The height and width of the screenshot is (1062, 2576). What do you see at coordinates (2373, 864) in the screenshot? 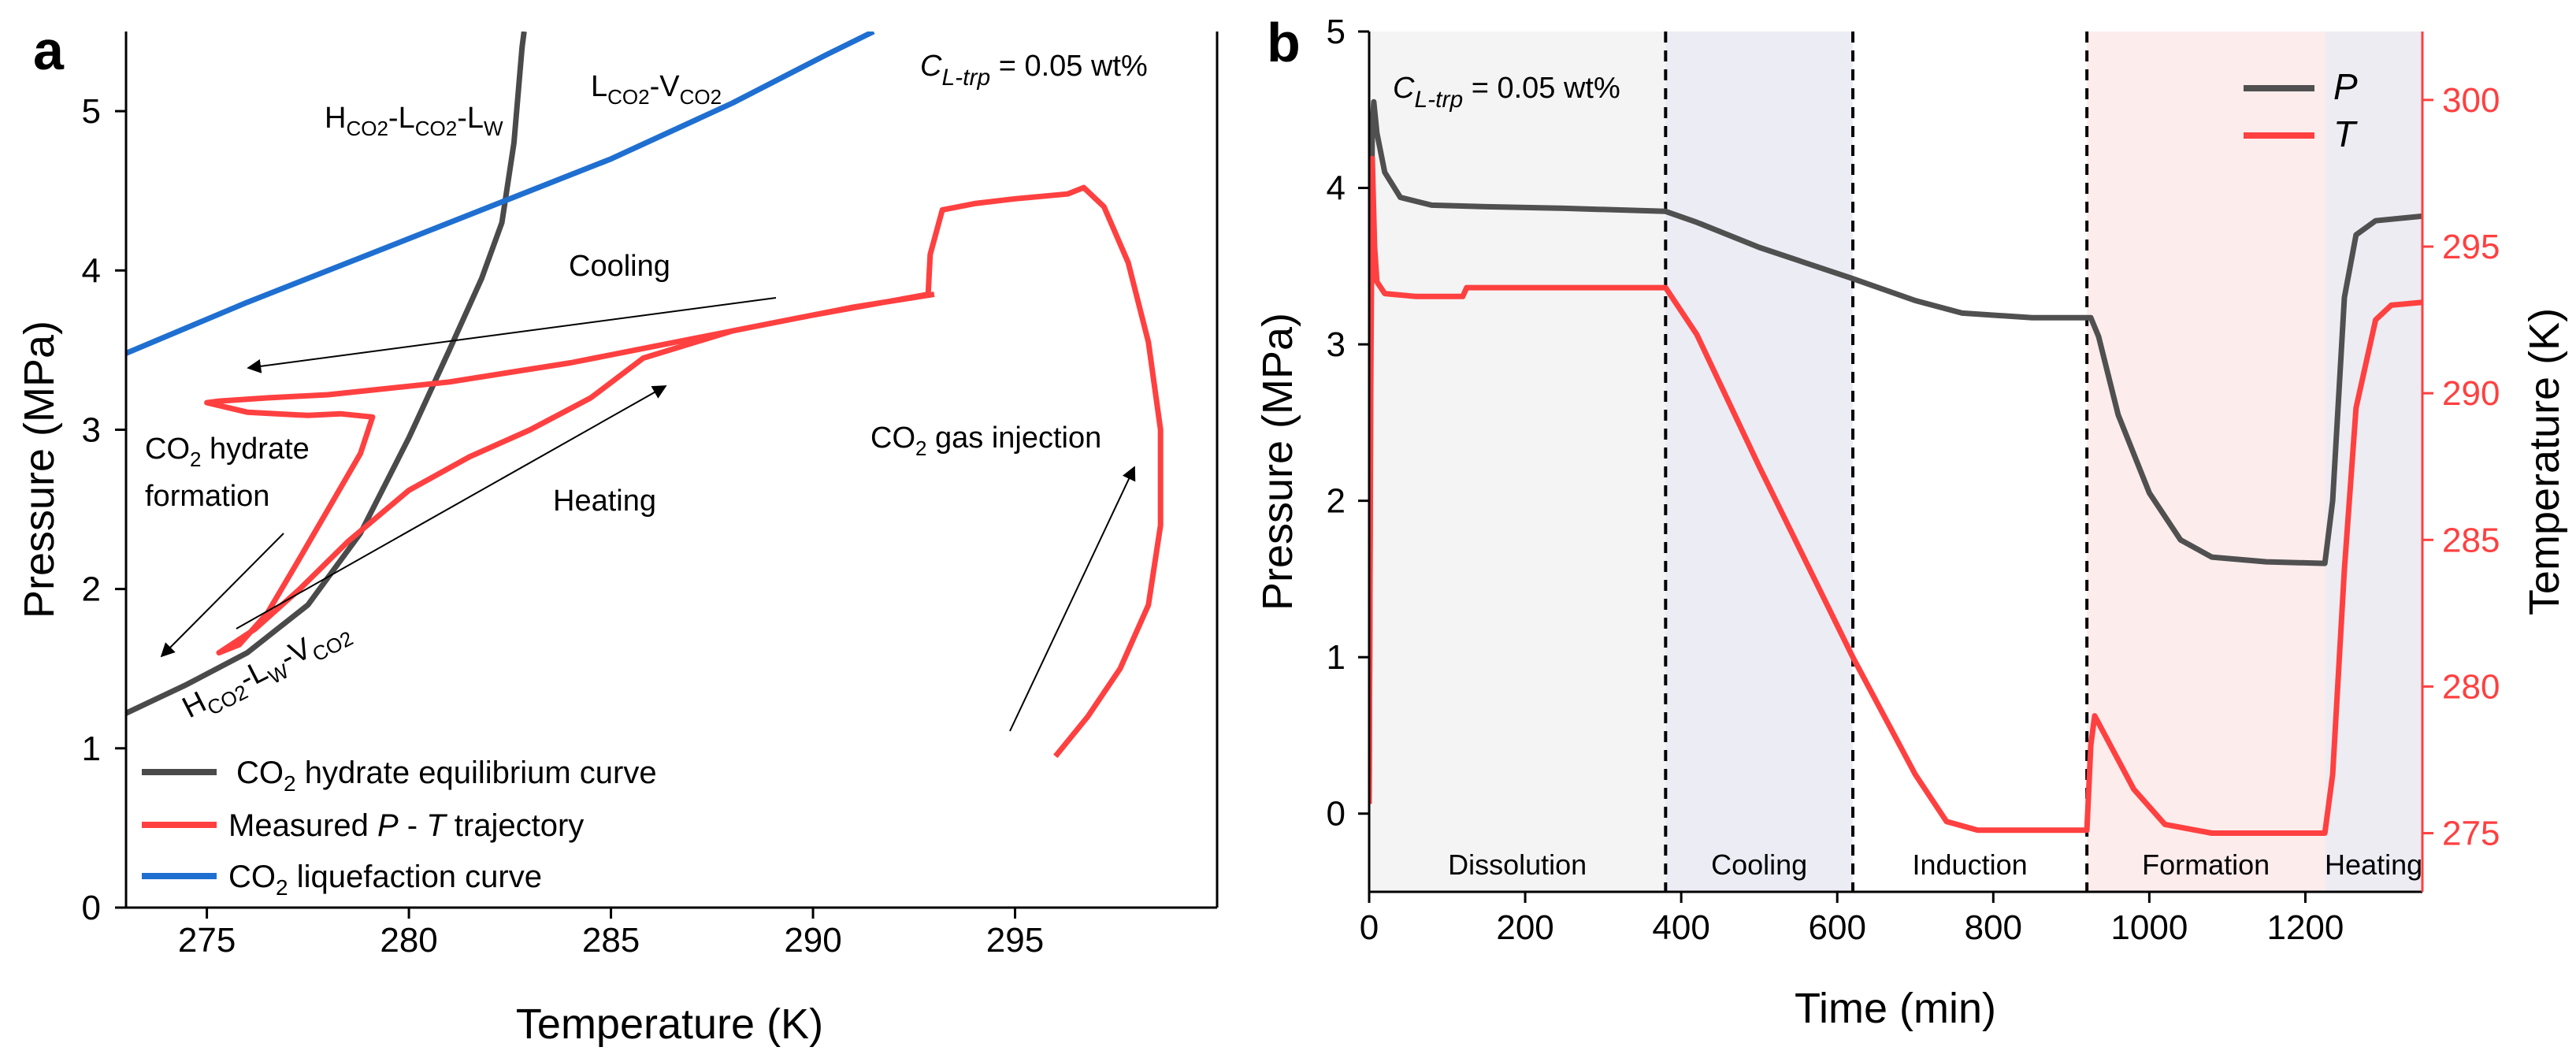
I see `phase-label-heating: Heating` at bounding box center [2373, 864].